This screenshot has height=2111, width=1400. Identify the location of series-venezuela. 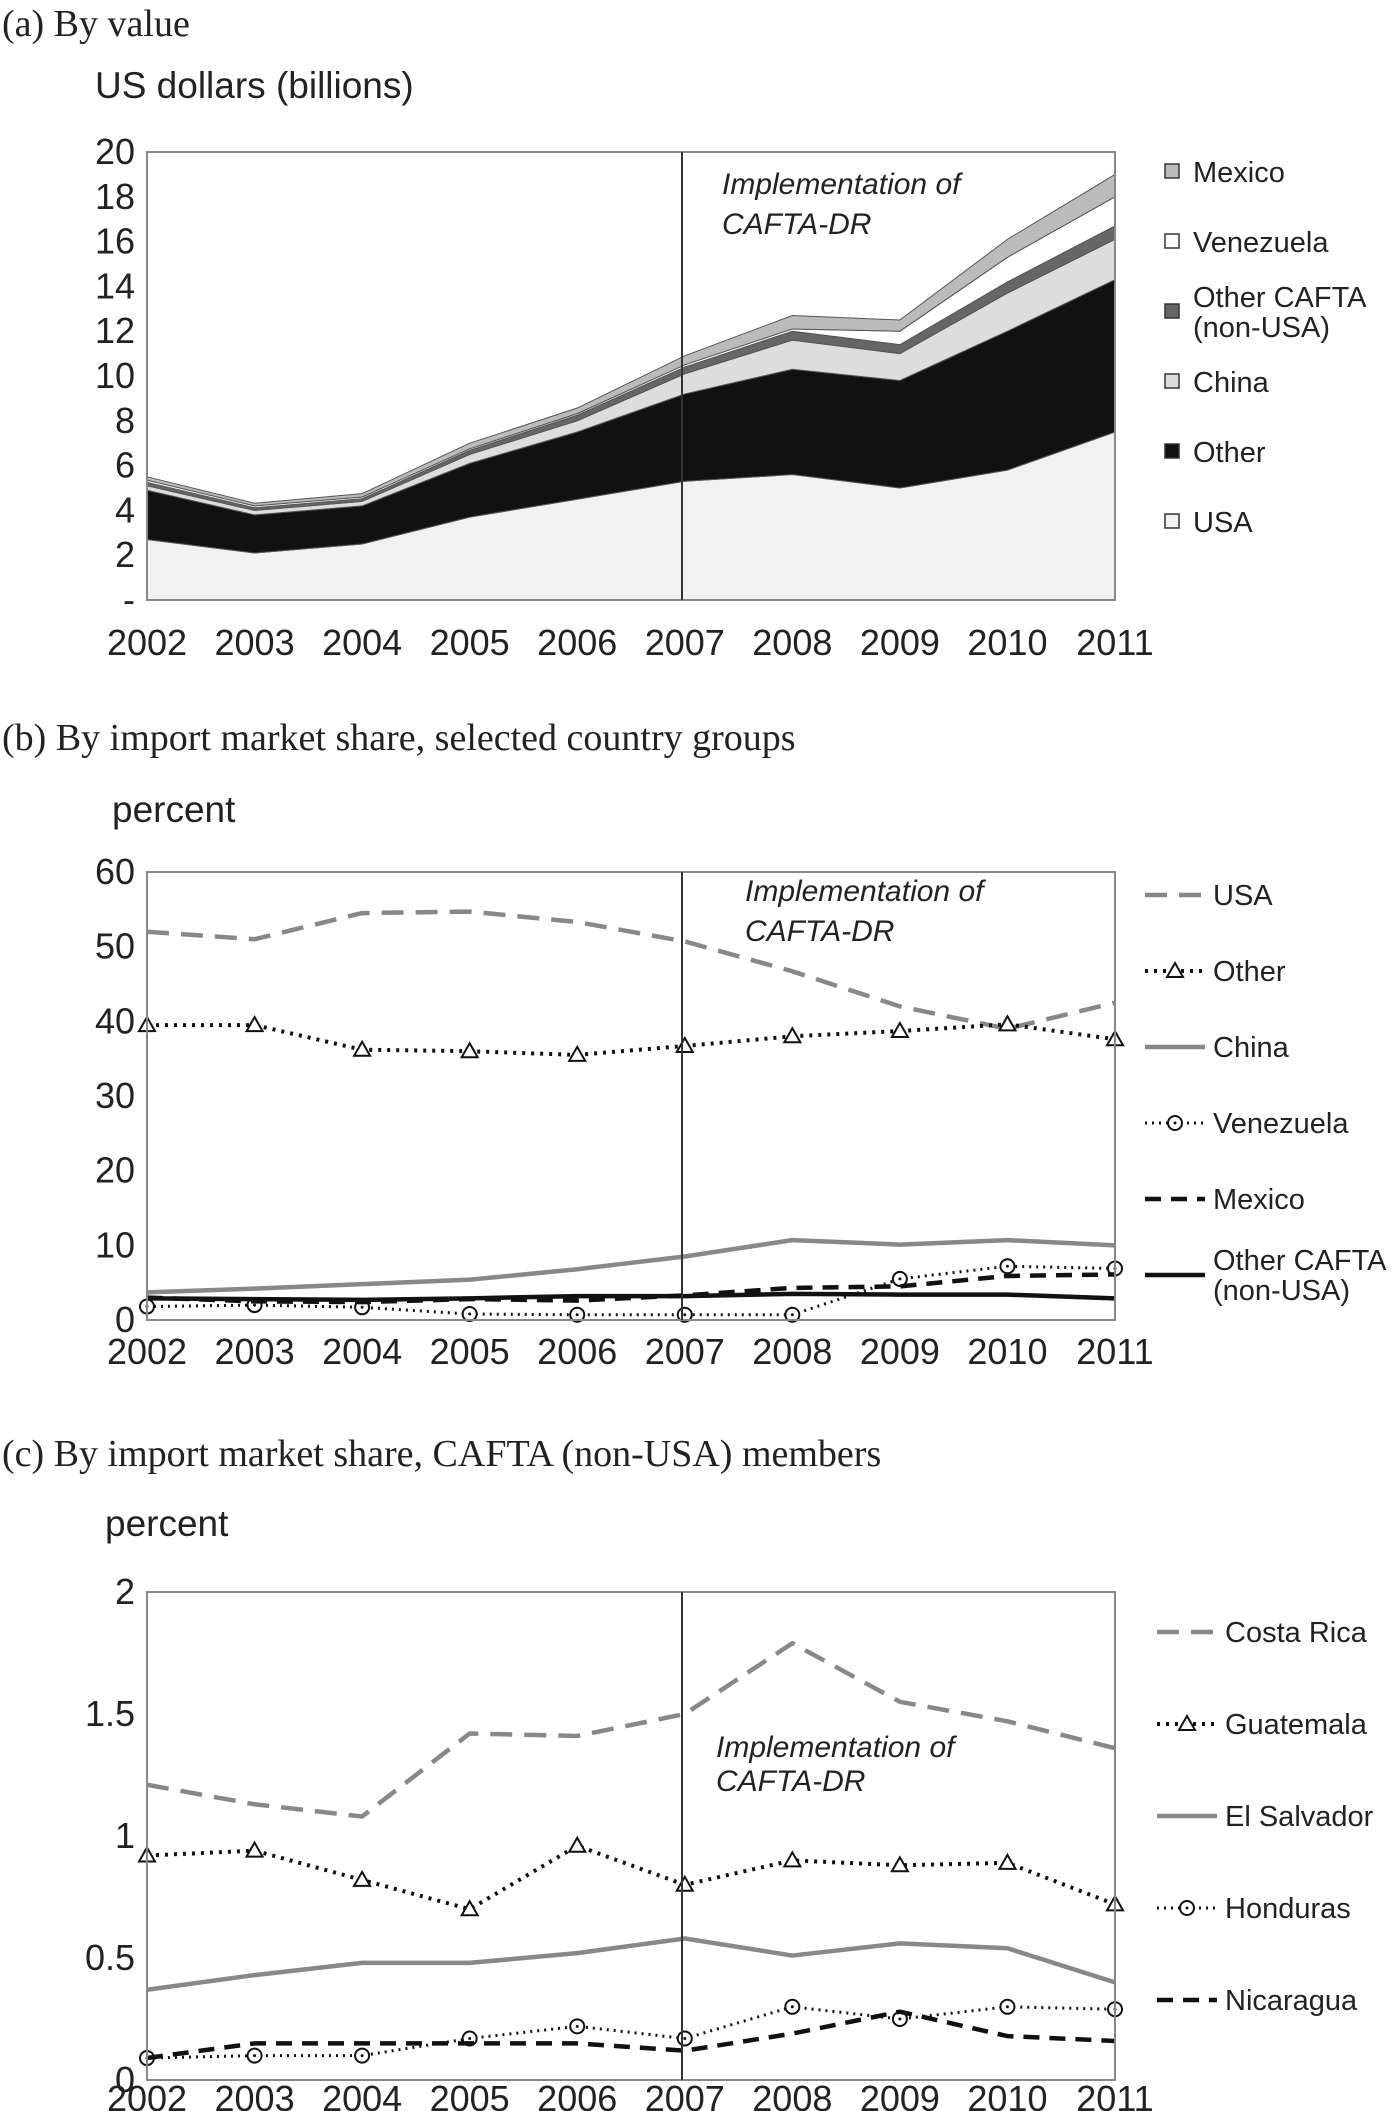
(631, 1290).